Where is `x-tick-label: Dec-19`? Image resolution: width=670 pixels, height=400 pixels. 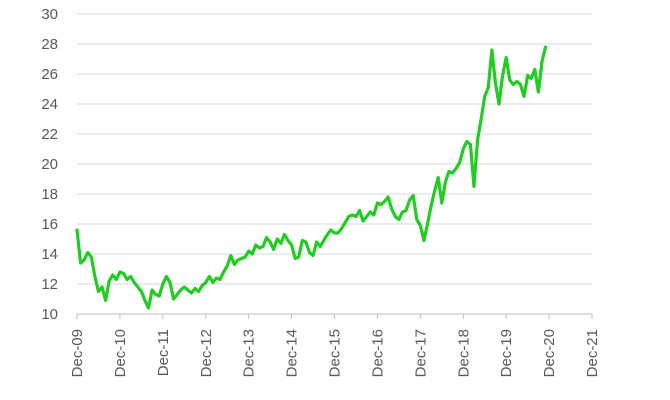
x-tick-label: Dec-19 is located at coordinates (506, 353).